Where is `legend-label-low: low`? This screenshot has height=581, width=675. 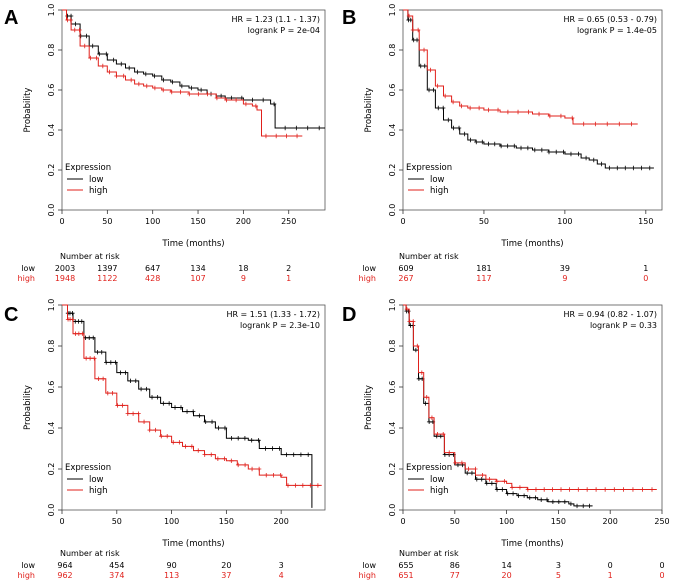
legend-label-low: low is located at coordinates (96, 180).